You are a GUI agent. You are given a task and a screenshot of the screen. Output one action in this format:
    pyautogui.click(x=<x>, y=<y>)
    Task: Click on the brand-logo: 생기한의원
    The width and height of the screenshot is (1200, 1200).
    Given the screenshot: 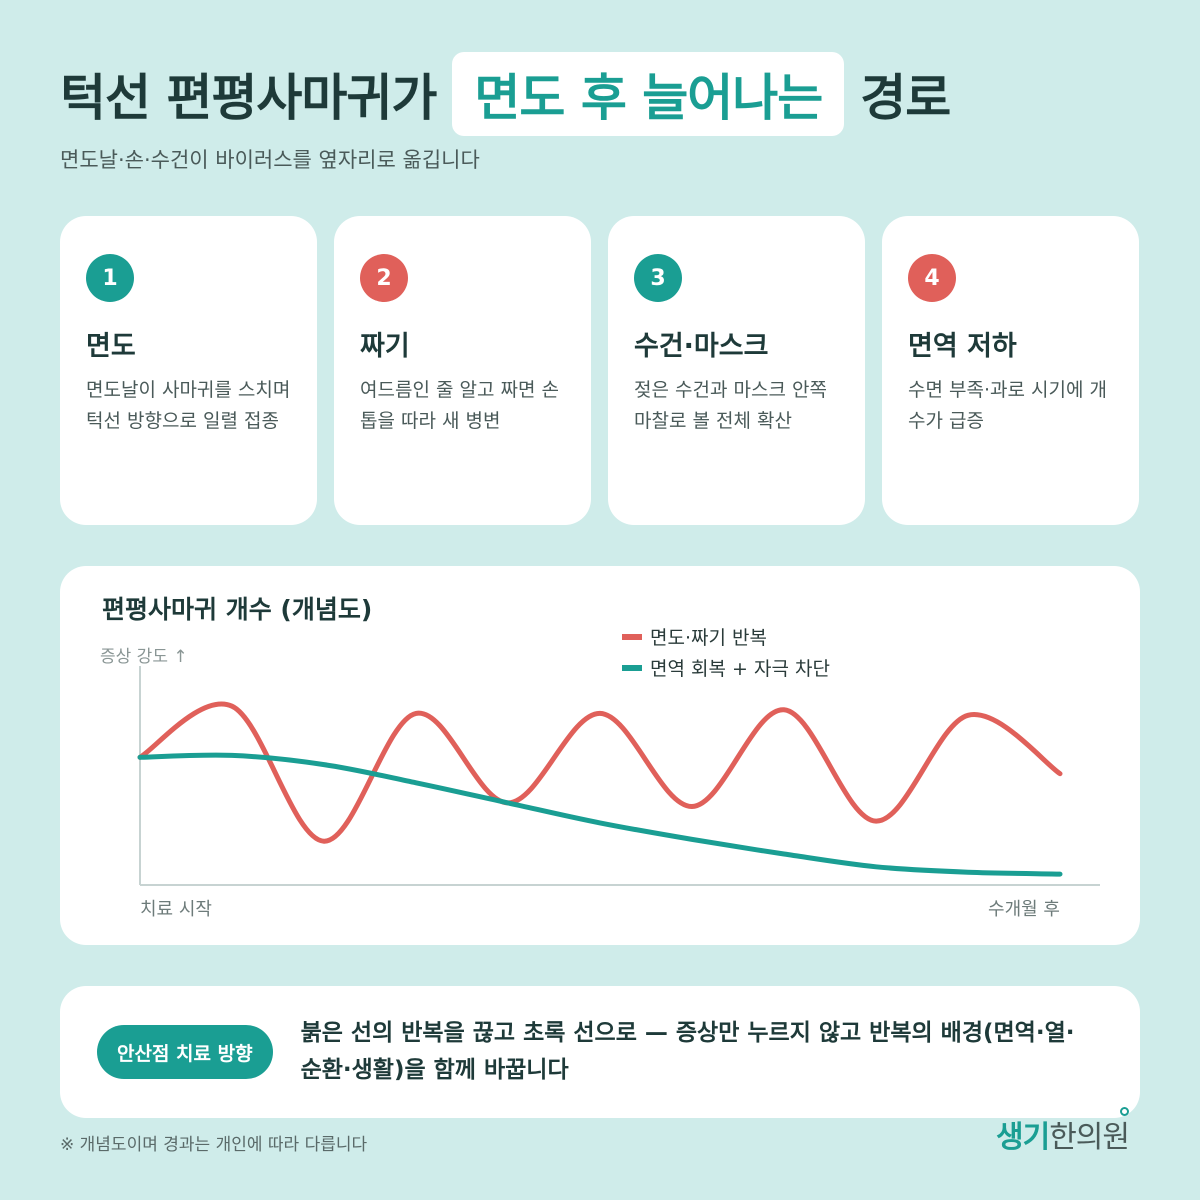 What is the action you would take?
    pyautogui.click(x=1063, y=1134)
    